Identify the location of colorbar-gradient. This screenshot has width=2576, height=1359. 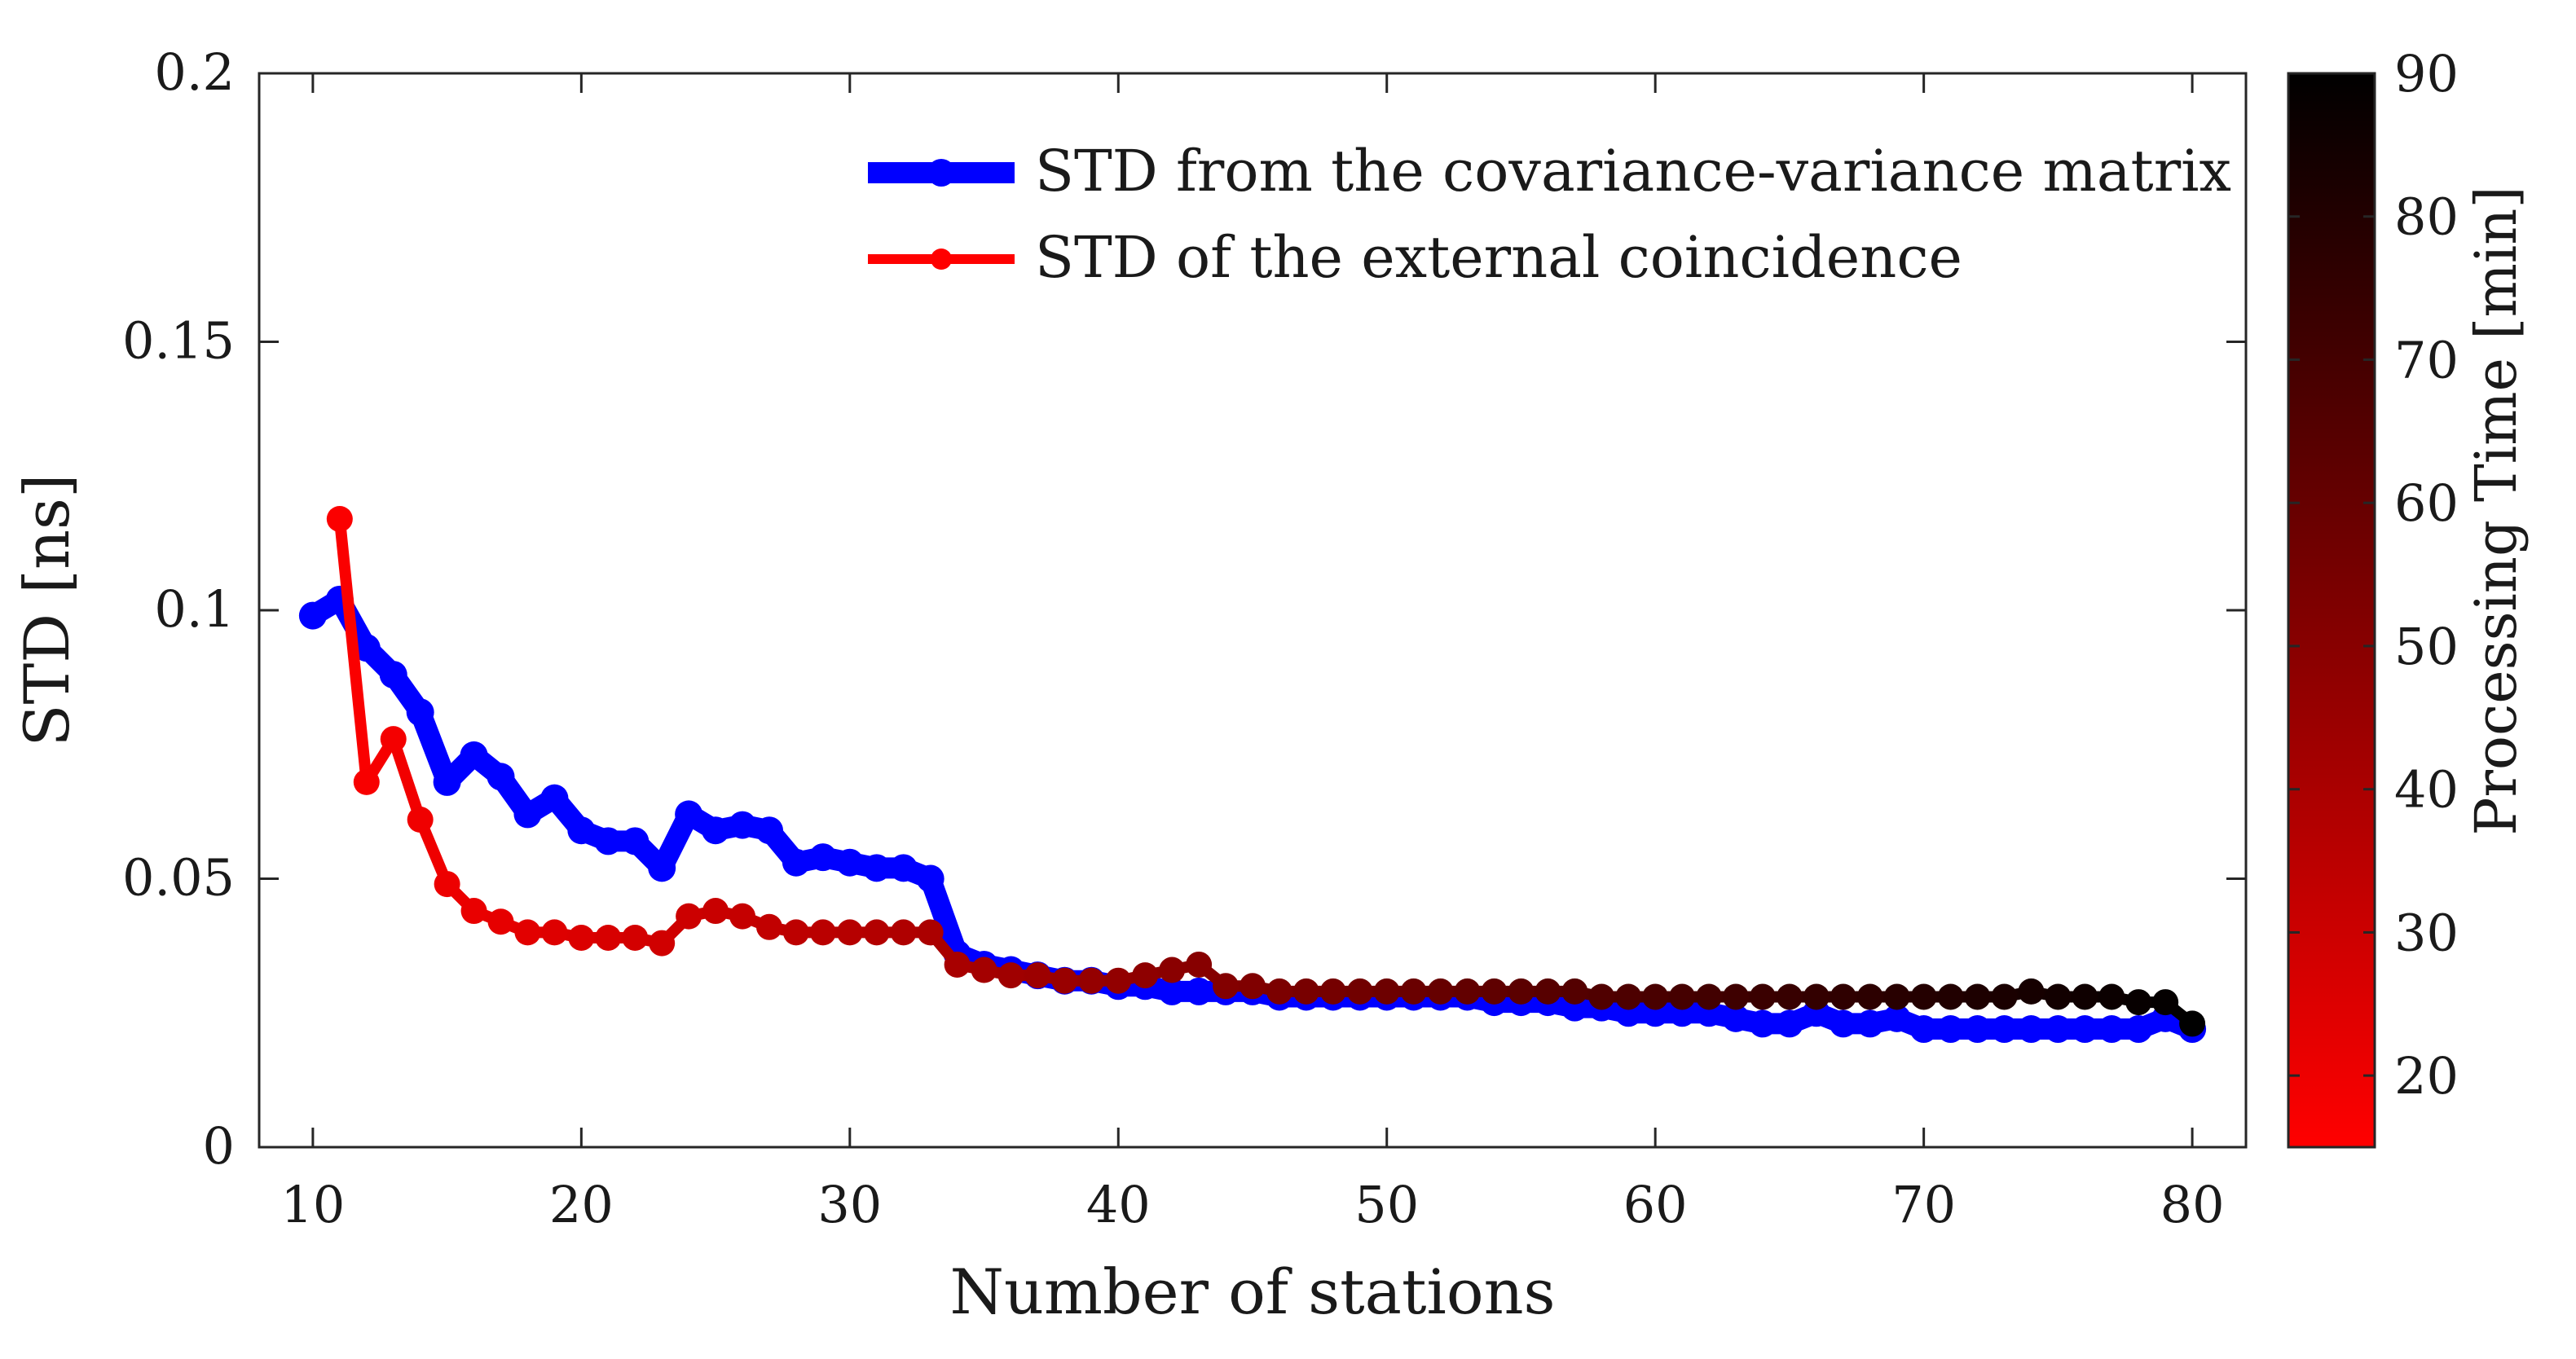
(2332, 610).